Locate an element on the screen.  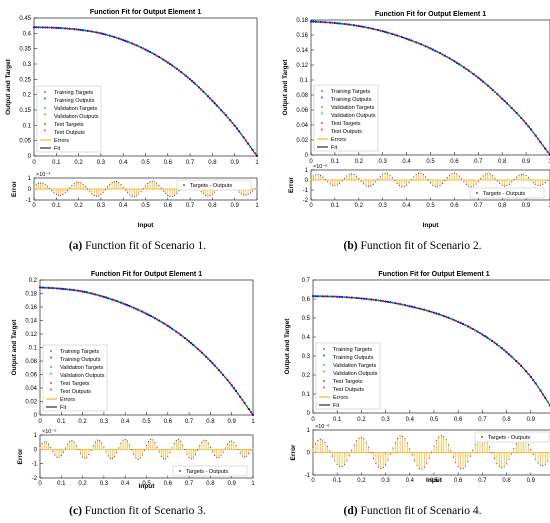
error-y-tick-label: -1 is located at coordinates (308, 476).